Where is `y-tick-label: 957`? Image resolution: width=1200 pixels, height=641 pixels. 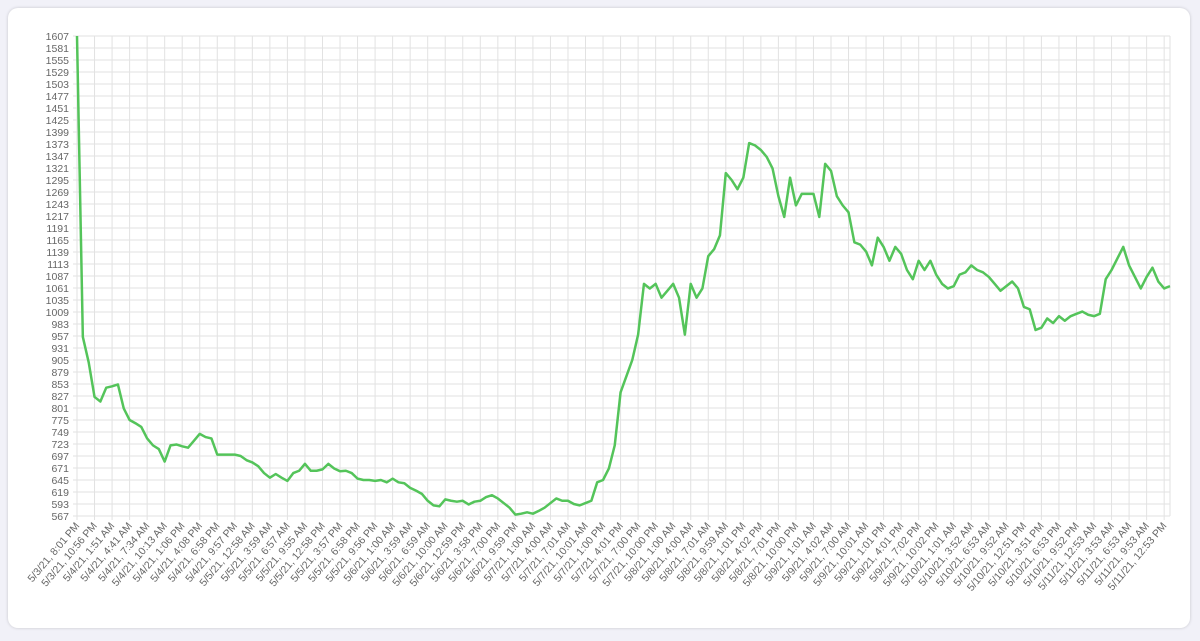
y-tick-label: 957 is located at coordinates (60, 337).